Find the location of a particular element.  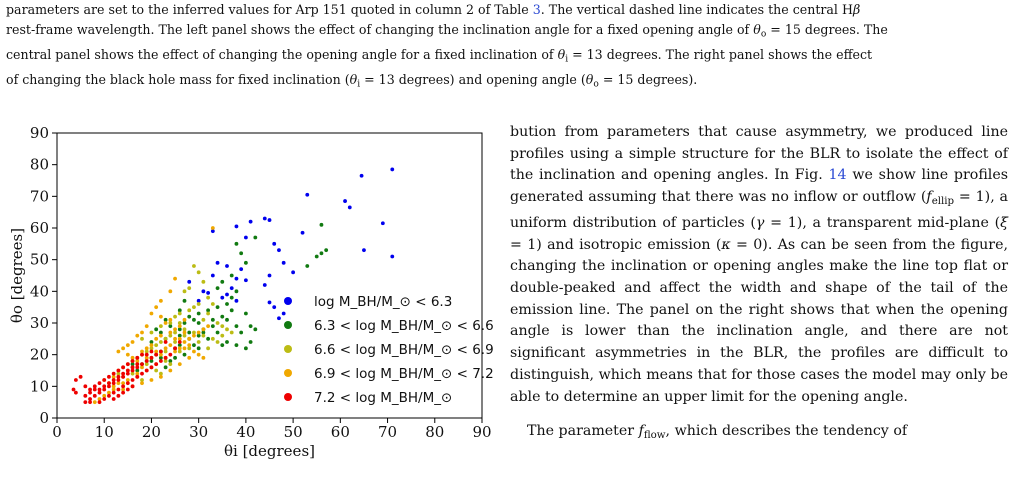

figure-ref-link: 14 is located at coordinates (837, 175).